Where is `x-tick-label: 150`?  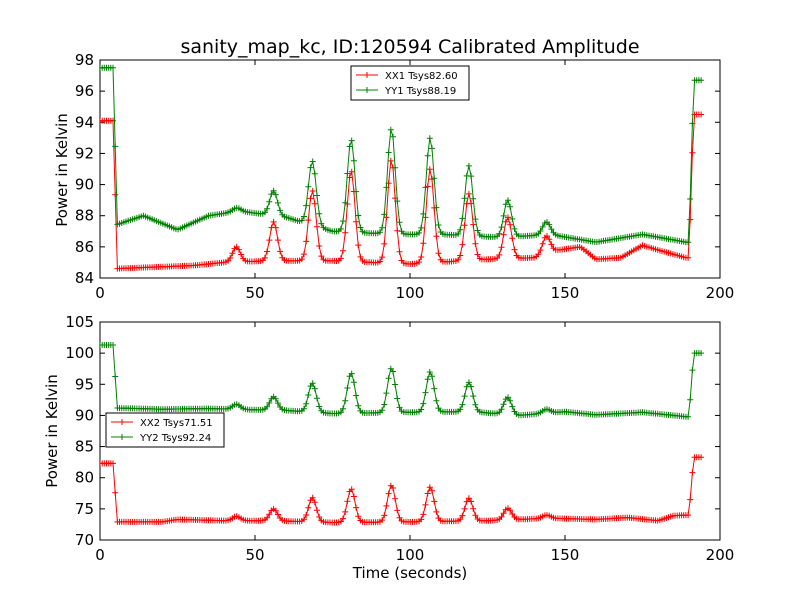 x-tick-label: 150 is located at coordinates (565, 555).